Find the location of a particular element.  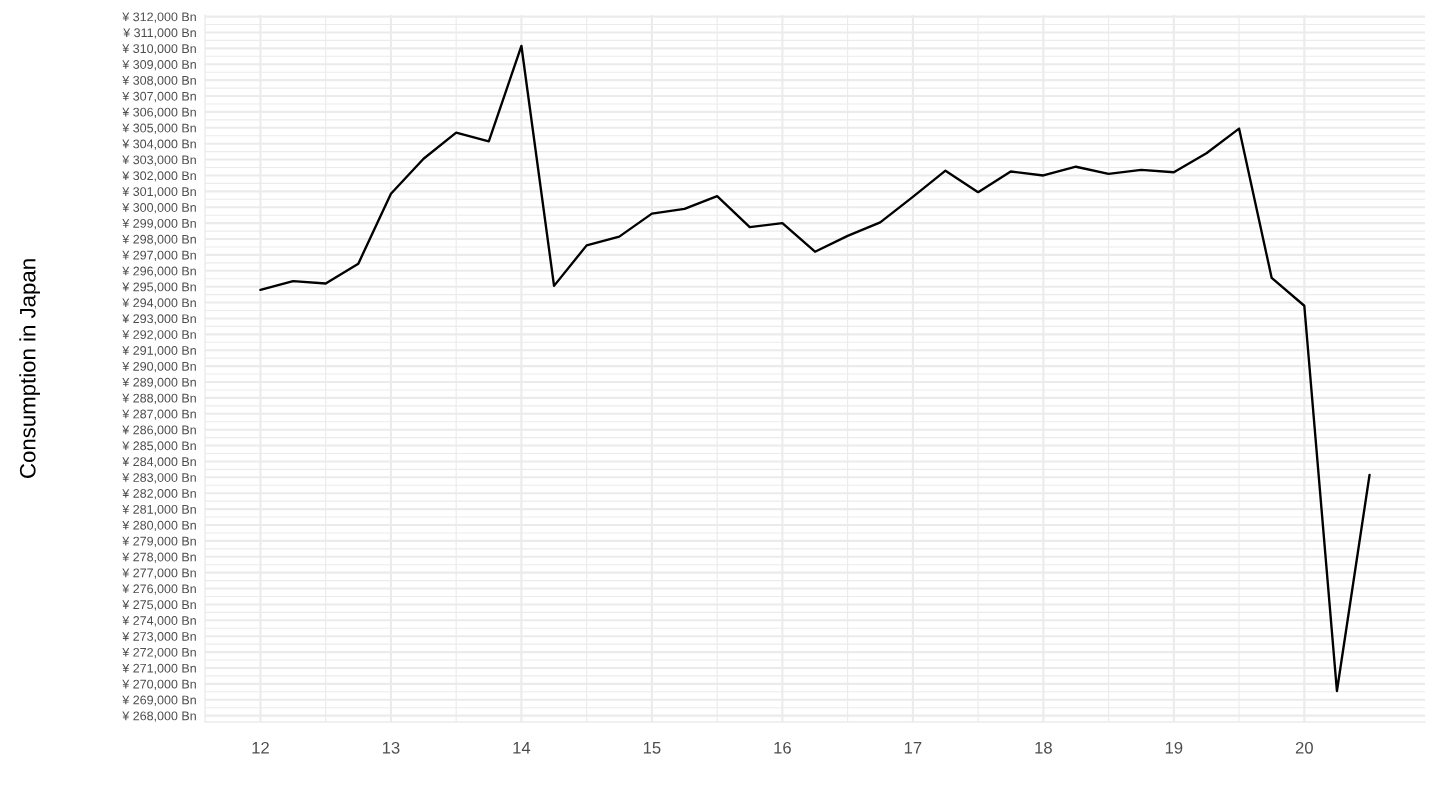

x-tick-label: 16 is located at coordinates (782, 747).